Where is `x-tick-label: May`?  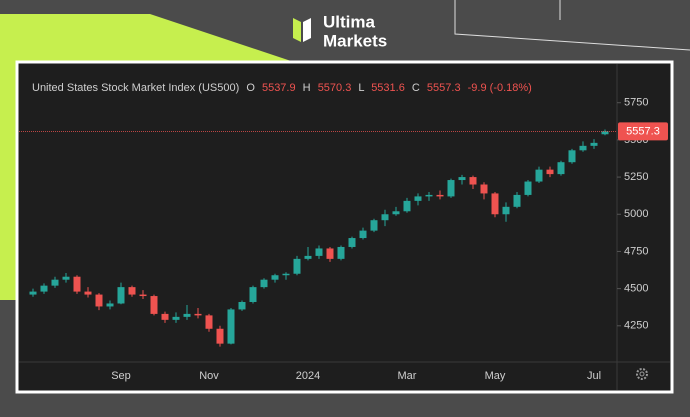
x-tick-label: May is located at coordinates (495, 376).